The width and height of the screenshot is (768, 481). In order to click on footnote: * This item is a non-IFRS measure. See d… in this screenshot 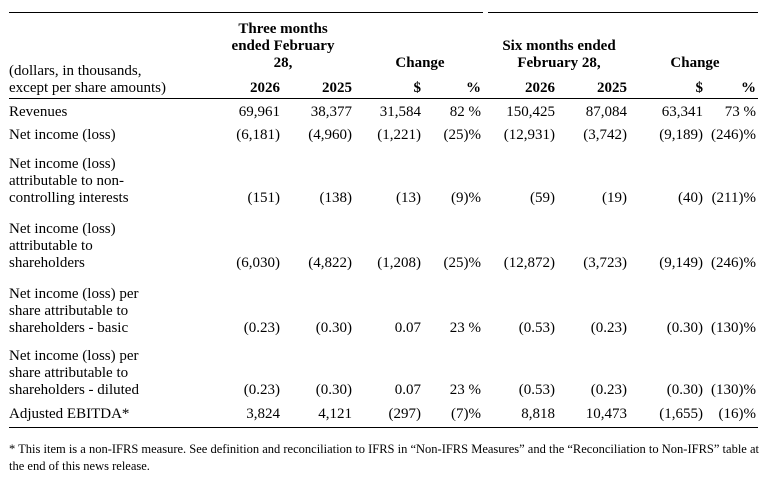, I will do `click(384, 457)`.